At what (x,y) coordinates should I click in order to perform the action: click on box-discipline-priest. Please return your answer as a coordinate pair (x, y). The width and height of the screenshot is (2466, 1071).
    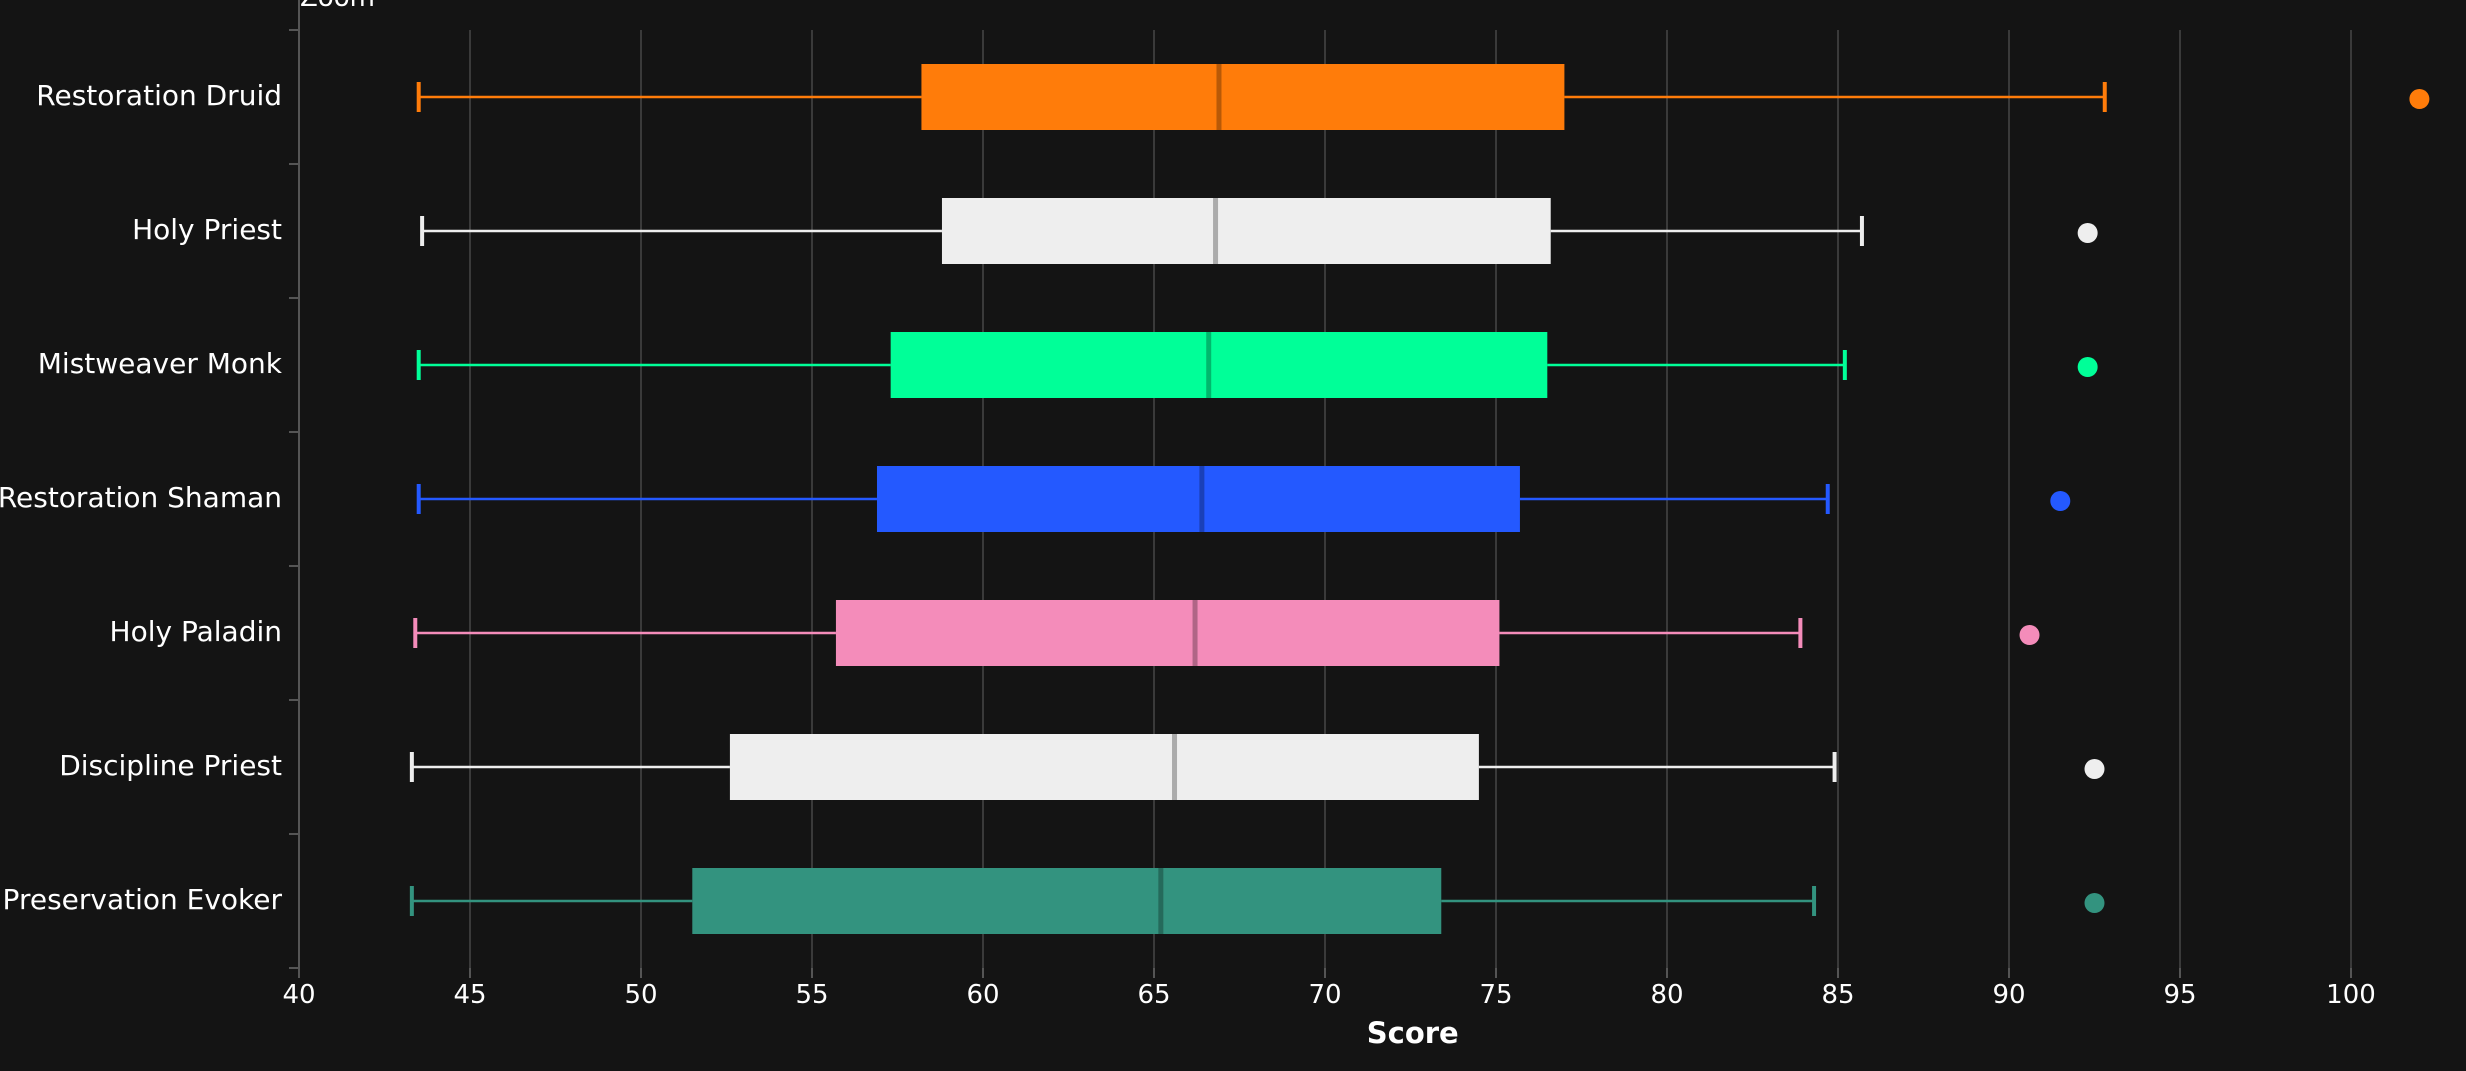
    Looking at the image, I should click on (1257, 767).